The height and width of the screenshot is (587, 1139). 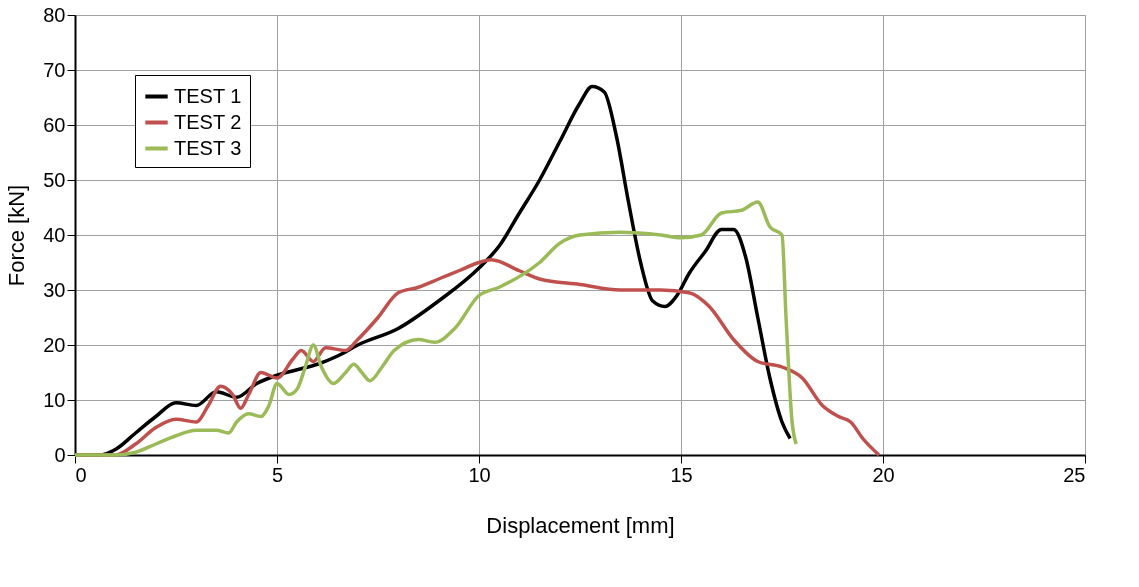 What do you see at coordinates (580, 525) in the screenshot?
I see `x-axis-title: Displacement [mm]` at bounding box center [580, 525].